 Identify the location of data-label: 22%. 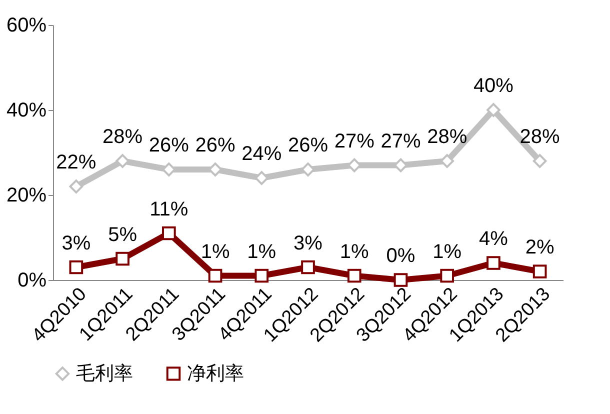
(76, 163).